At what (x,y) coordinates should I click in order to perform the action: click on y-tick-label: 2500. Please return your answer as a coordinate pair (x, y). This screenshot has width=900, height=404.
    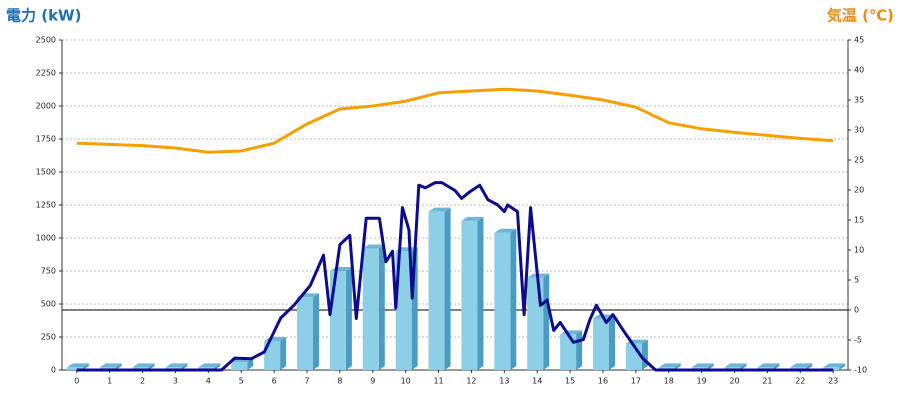
    Looking at the image, I should click on (46, 40).